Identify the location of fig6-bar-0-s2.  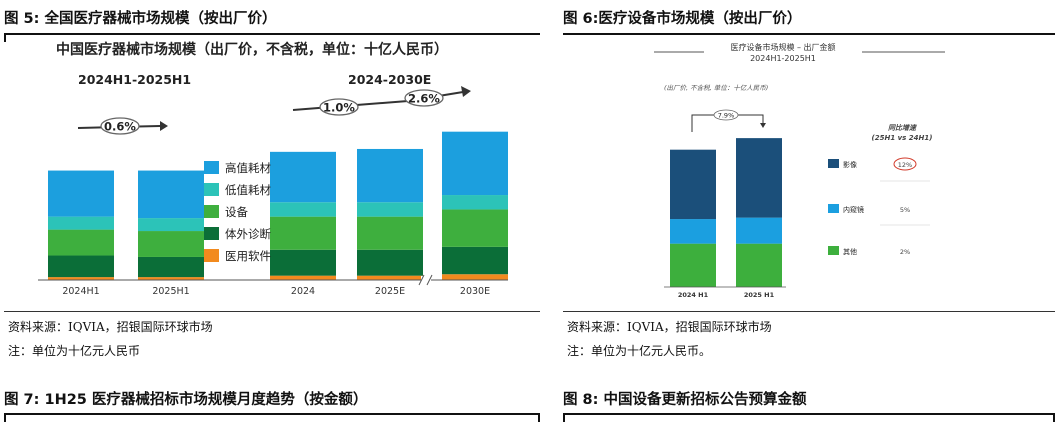
(693, 184).